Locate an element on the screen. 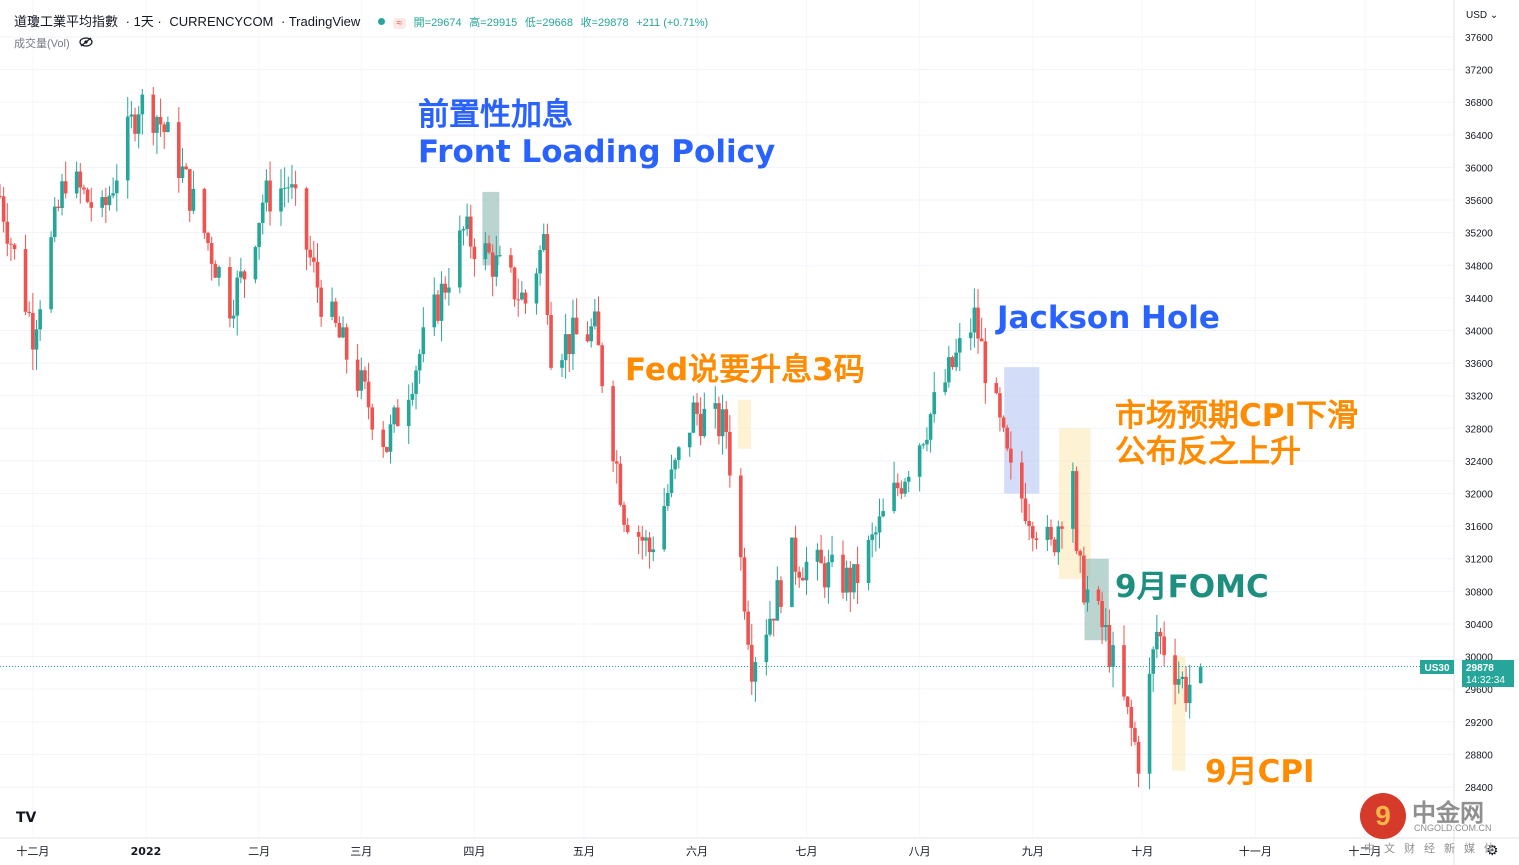 Image resolution: width=1519 pixels, height=865 pixels. tradingview-logo-icon: TV is located at coordinates (26, 818).